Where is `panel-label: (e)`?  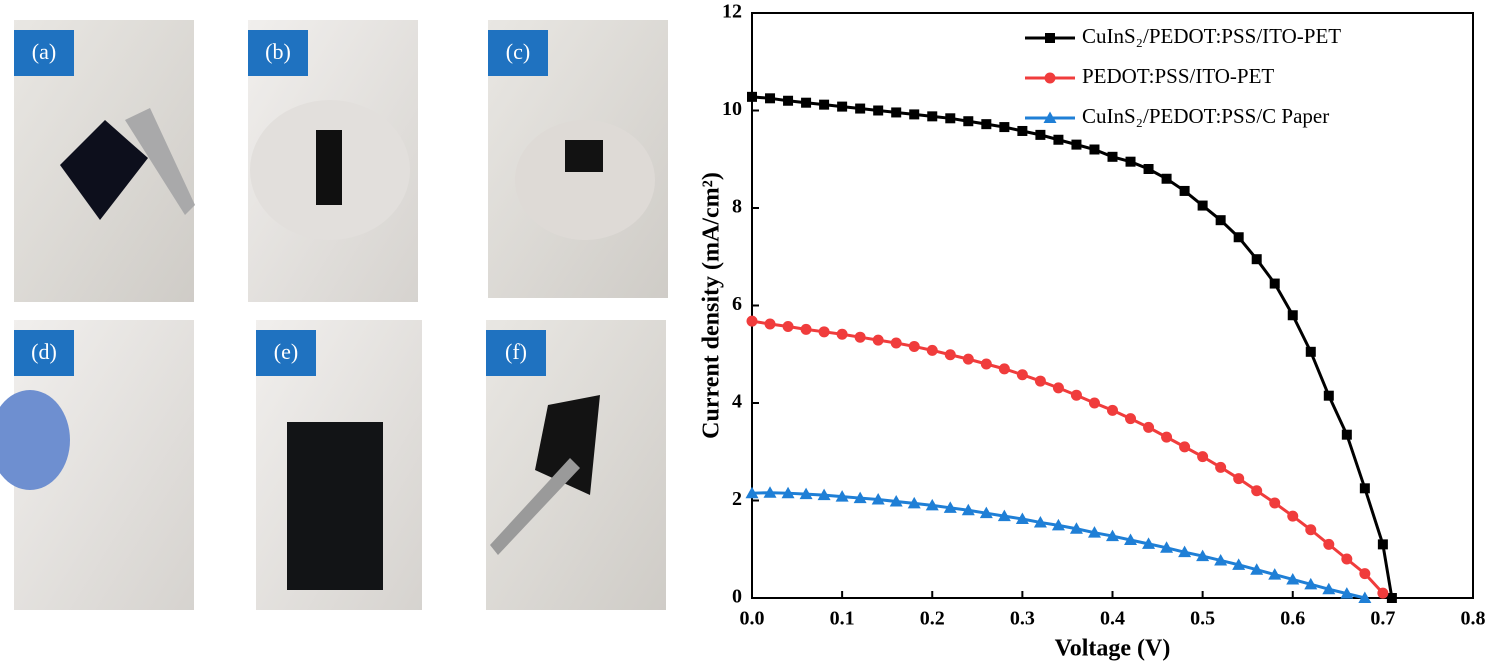 panel-label: (e) is located at coordinates (286, 351).